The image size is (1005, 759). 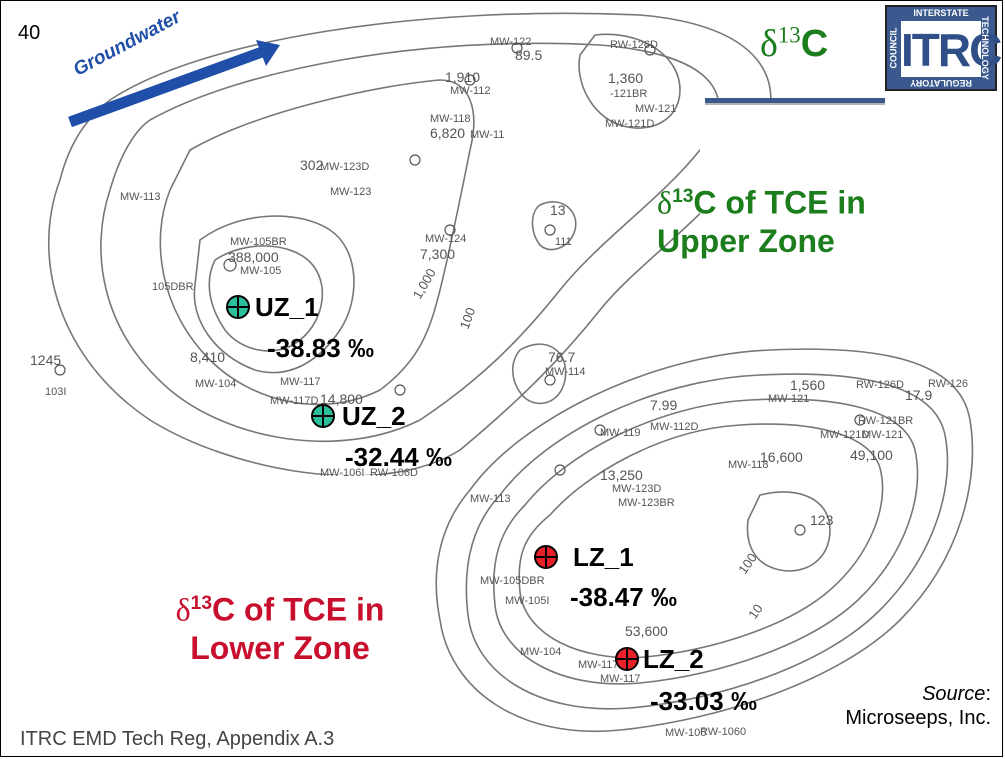 What do you see at coordinates (755, 611) in the screenshot?
I see `svg-text: 10` at bounding box center [755, 611].